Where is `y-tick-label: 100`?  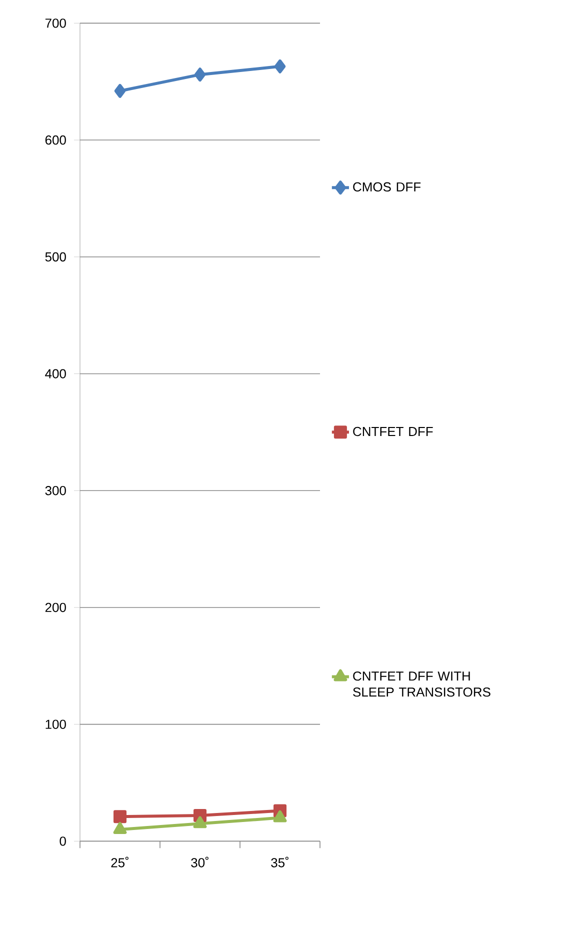 y-tick-label: 100 is located at coordinates (56, 724).